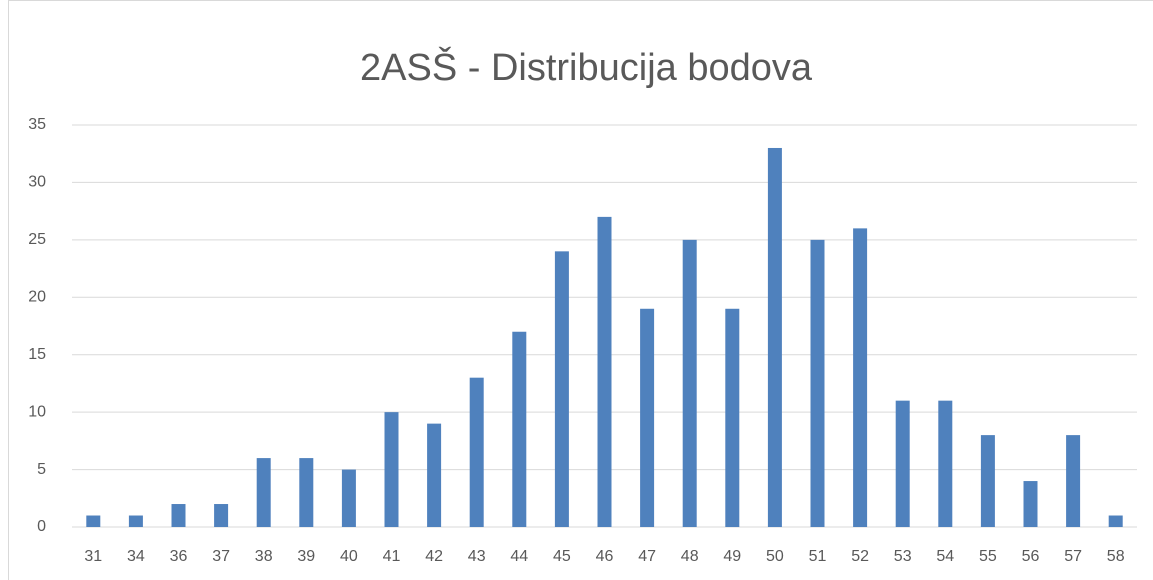  Describe the element at coordinates (1031, 556) in the screenshot. I see `x-tick-label: 56` at that location.